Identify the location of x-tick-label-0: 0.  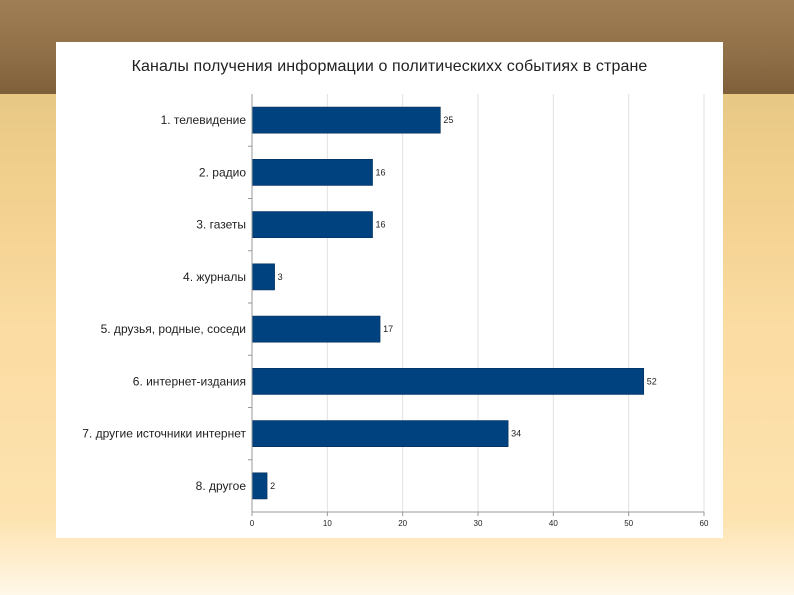
(252, 523).